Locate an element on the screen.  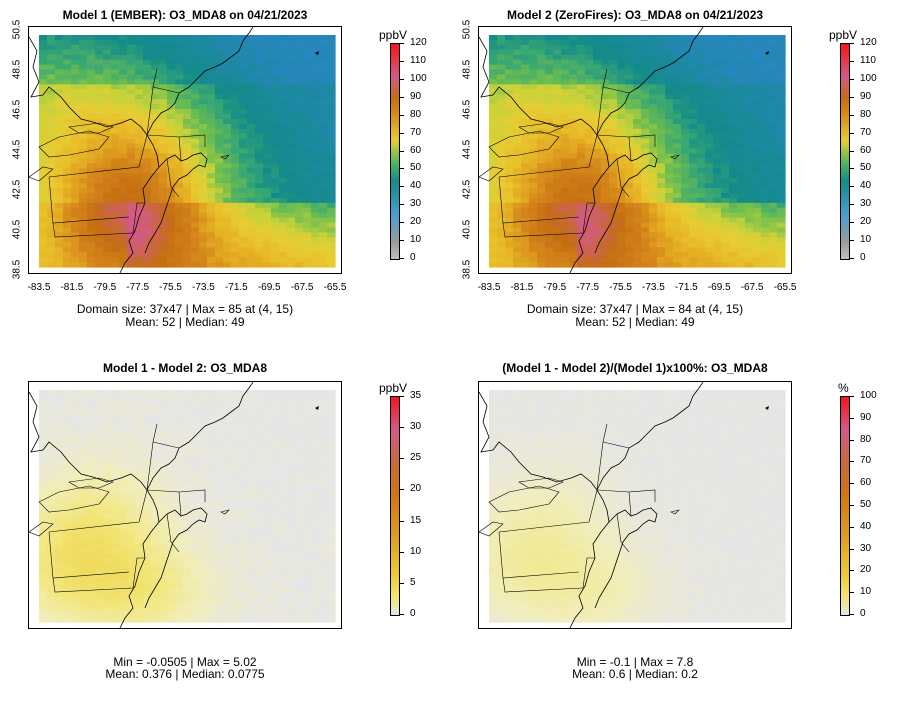
lat-tick-label: 44.5 is located at coordinates (17, 149).